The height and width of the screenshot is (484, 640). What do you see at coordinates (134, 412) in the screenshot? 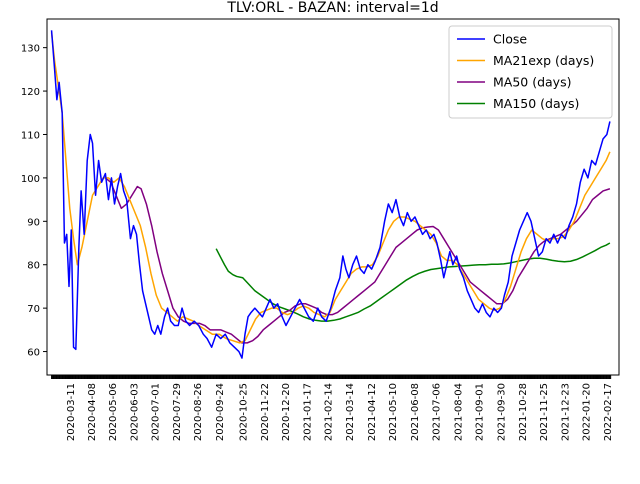
I see `x-tick-label: 2020-06-03` at bounding box center [134, 412].